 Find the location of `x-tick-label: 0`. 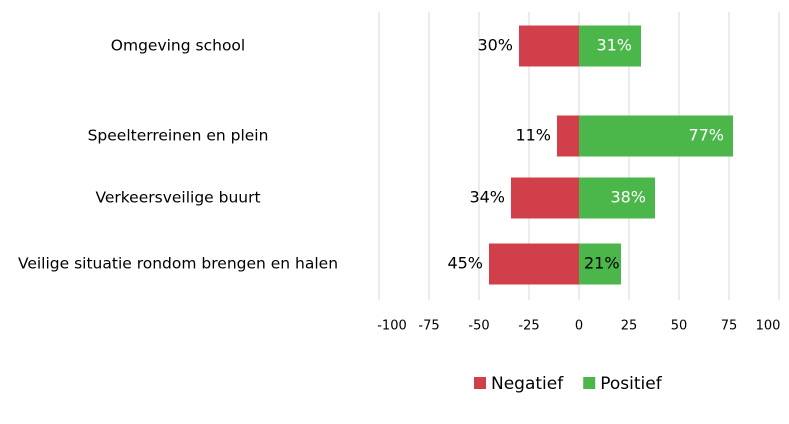

x-tick-label: 0 is located at coordinates (579, 326).